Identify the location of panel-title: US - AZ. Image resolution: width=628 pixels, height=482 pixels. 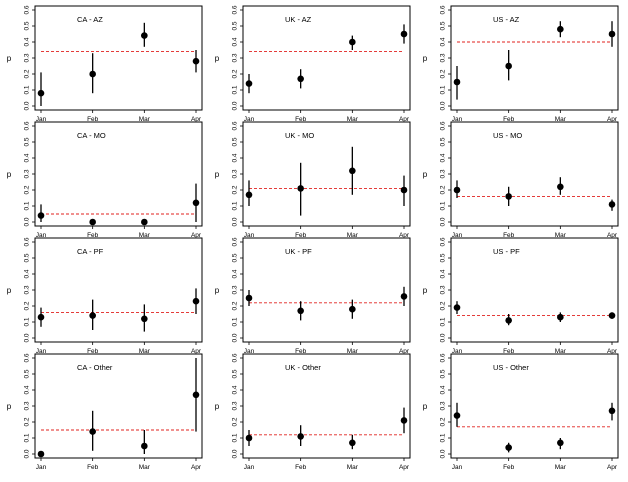
(506, 19).